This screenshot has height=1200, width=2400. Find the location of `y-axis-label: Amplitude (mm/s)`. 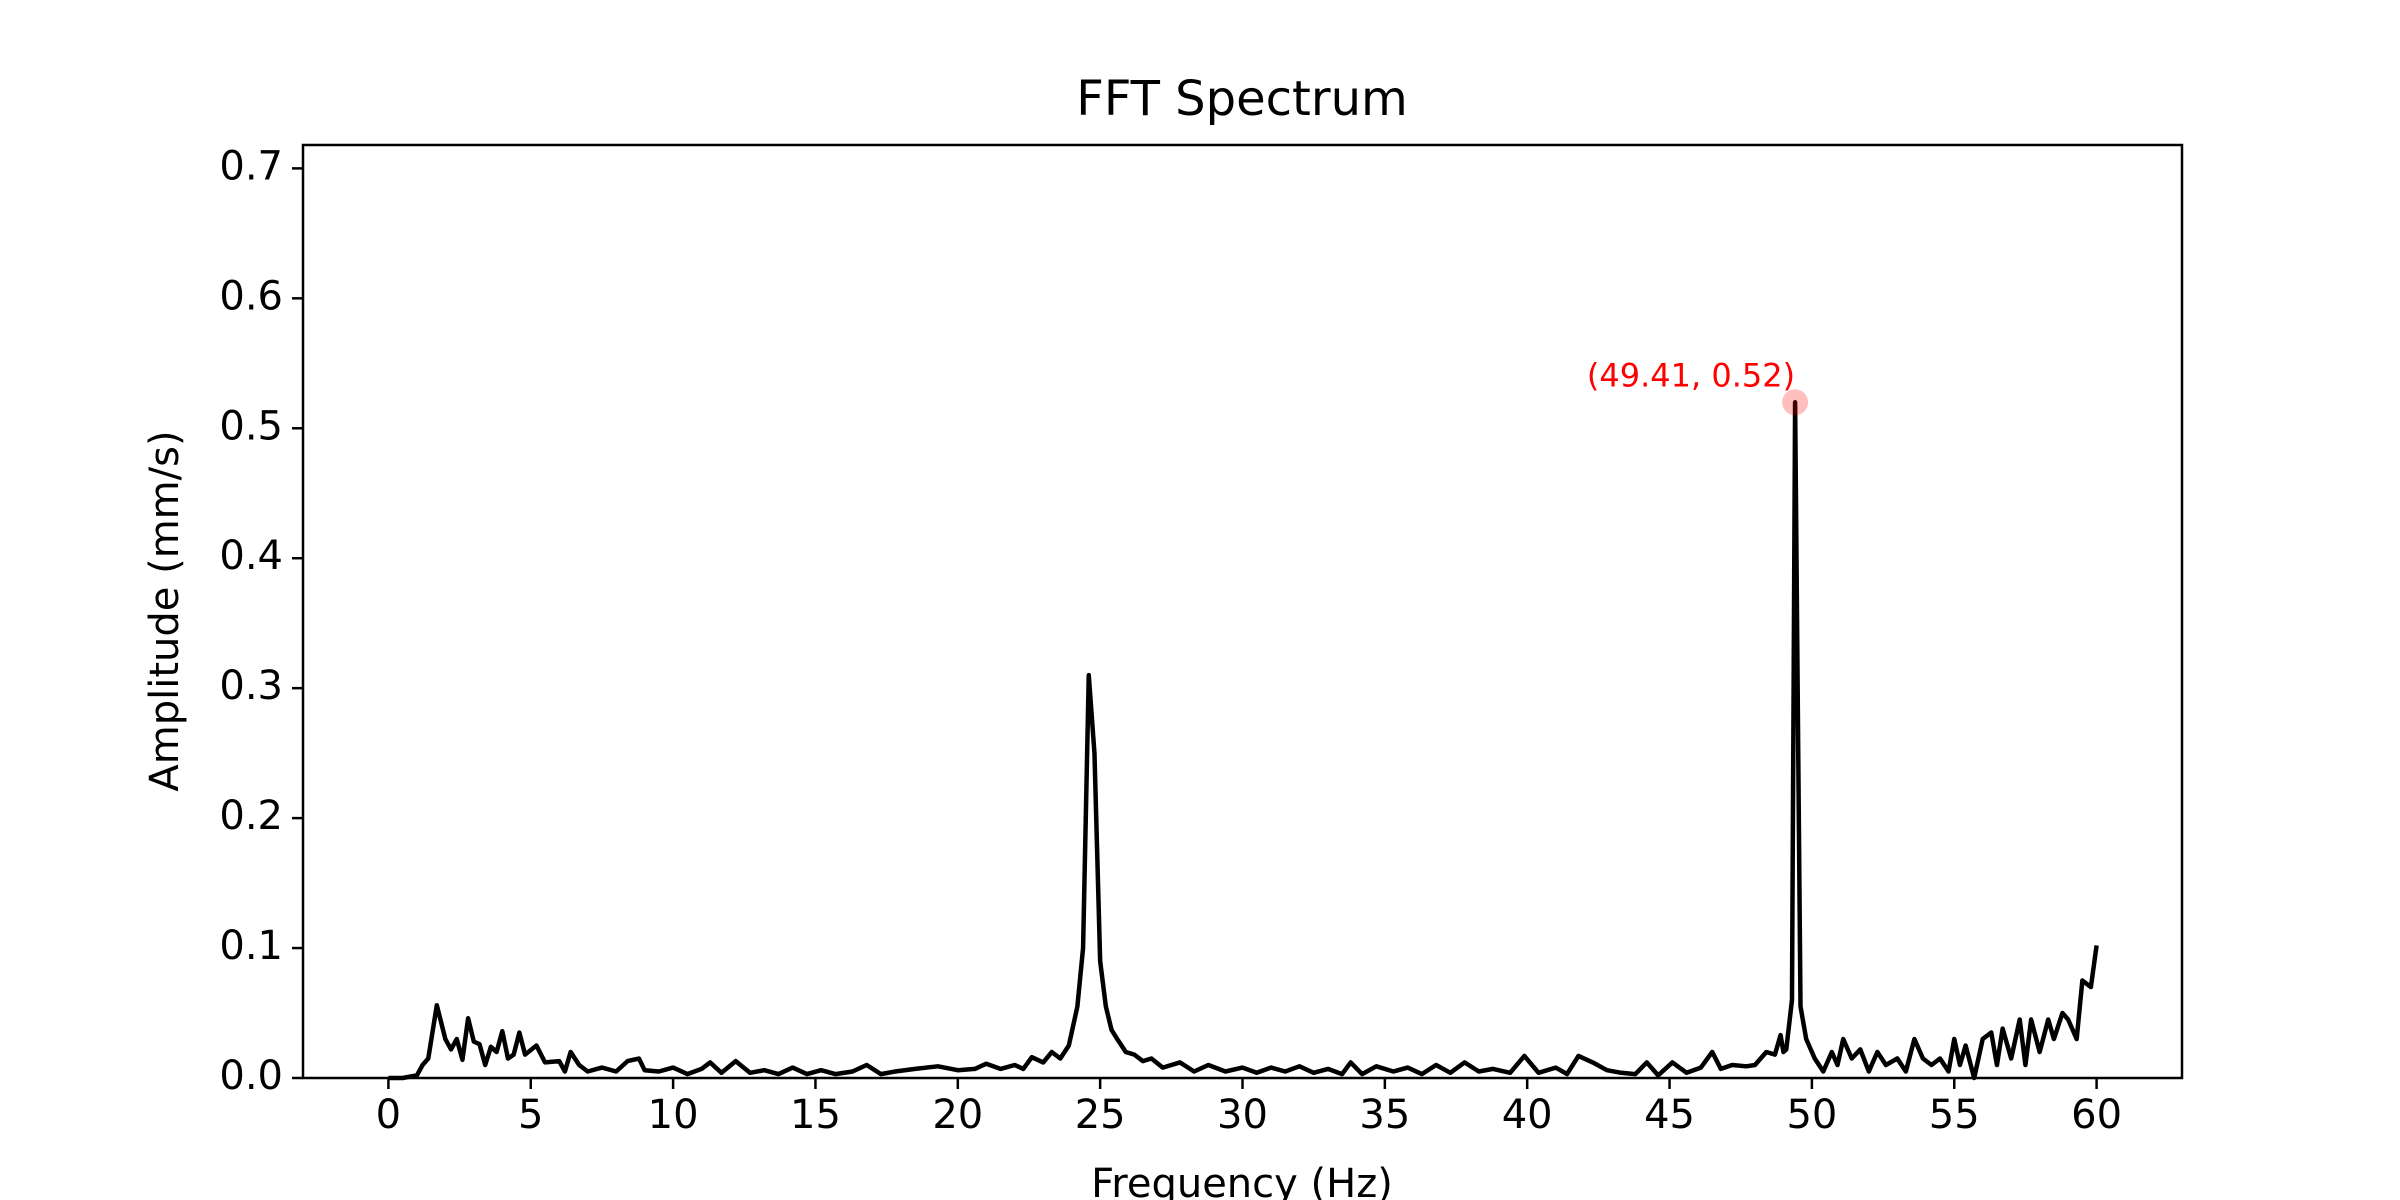

y-axis-label: Amplitude (mm/s) is located at coordinates (165, 610).